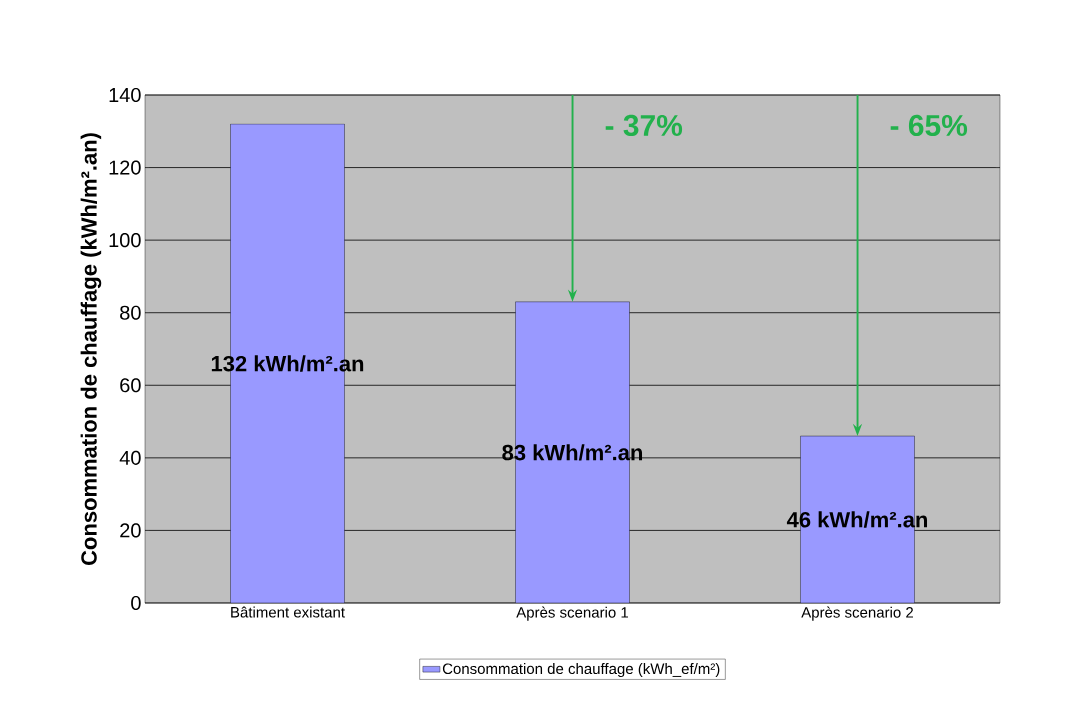 The width and height of the screenshot is (1090, 707). I want to click on data-label: 132 kWh/m².an, so click(287, 363).